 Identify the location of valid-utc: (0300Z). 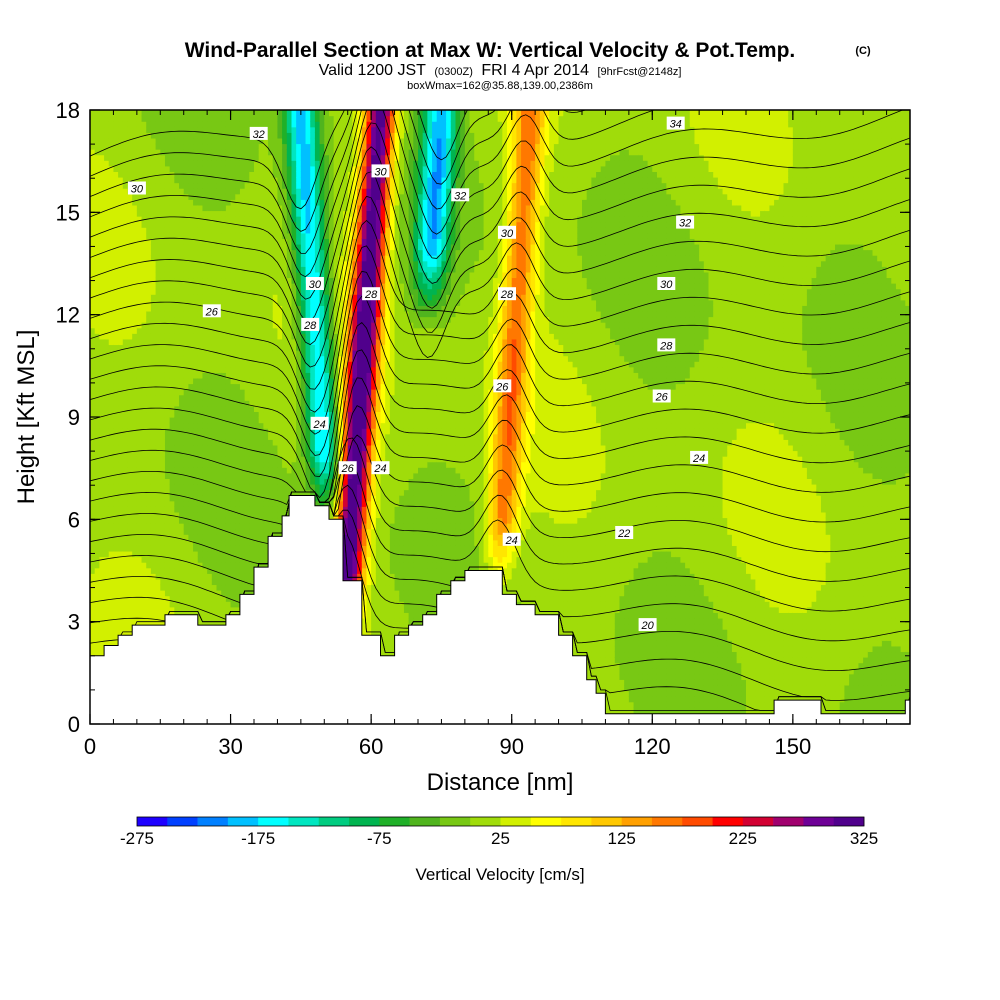
(453, 72).